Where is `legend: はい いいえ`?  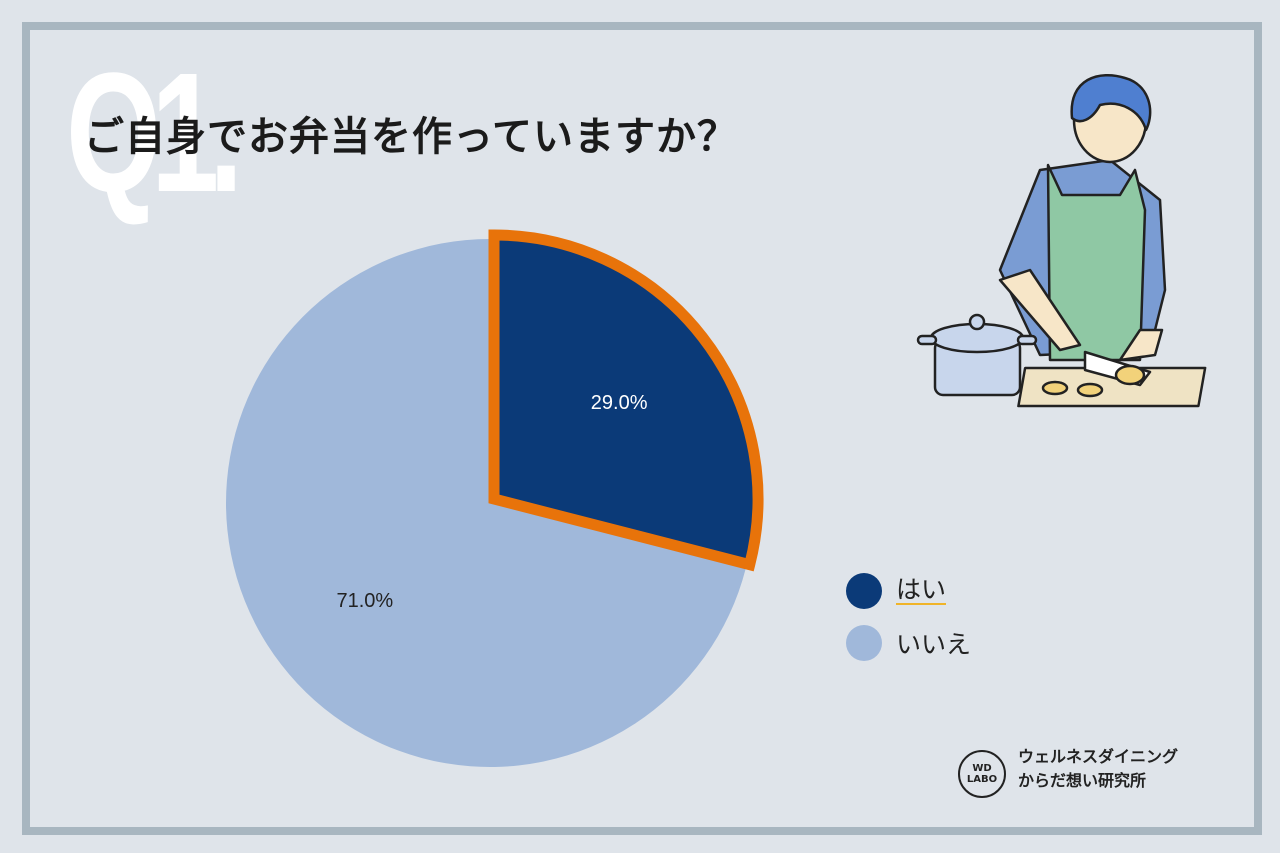
legend: はい いいえ is located at coordinates (908, 624).